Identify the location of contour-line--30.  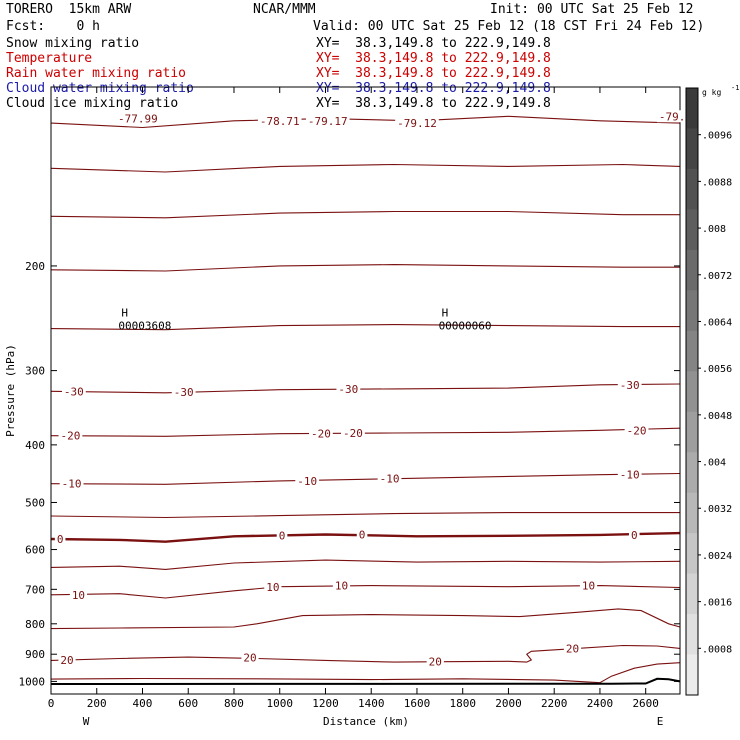
(365, 388).